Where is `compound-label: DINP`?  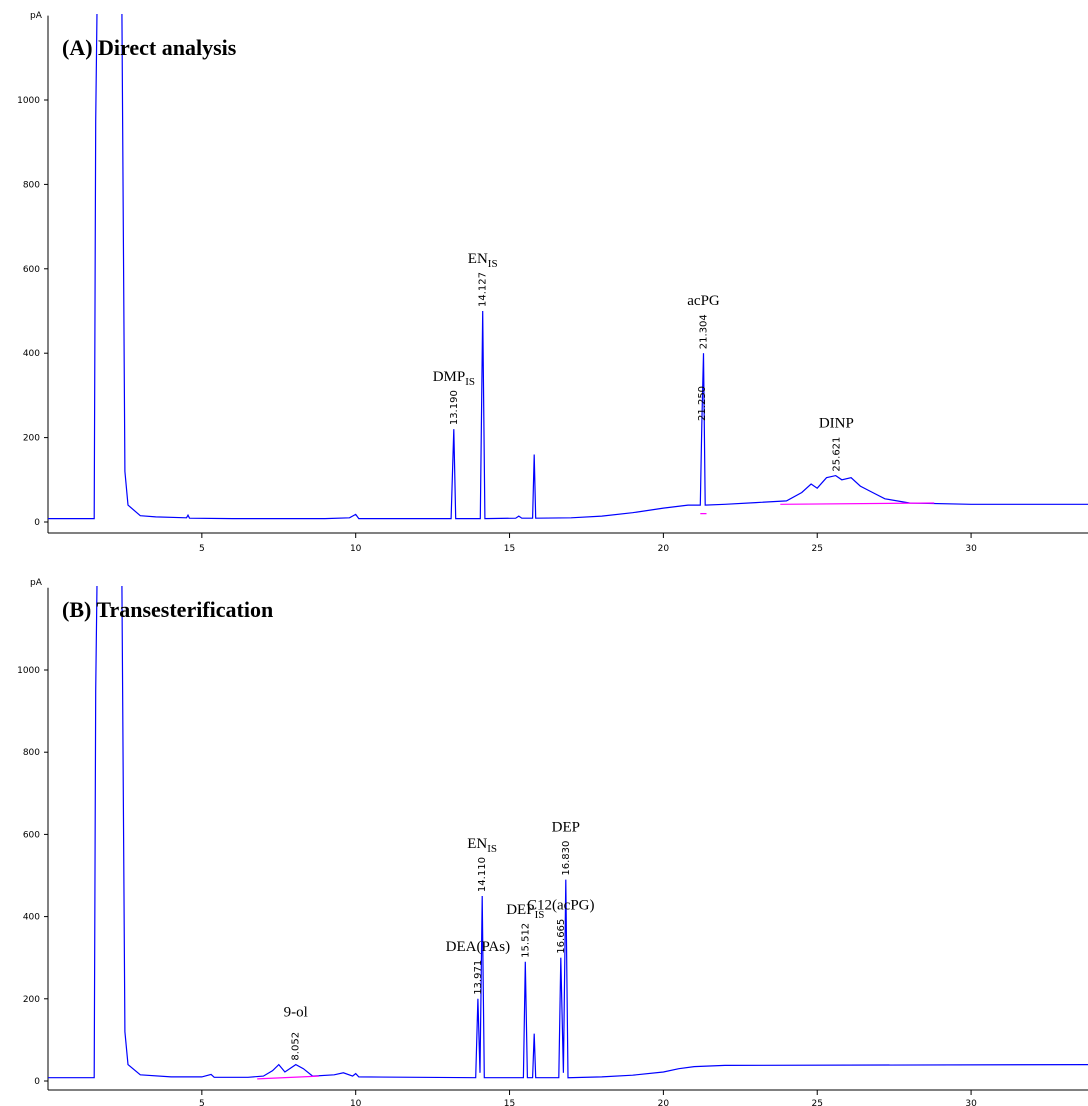 compound-label: DINP is located at coordinates (836, 424).